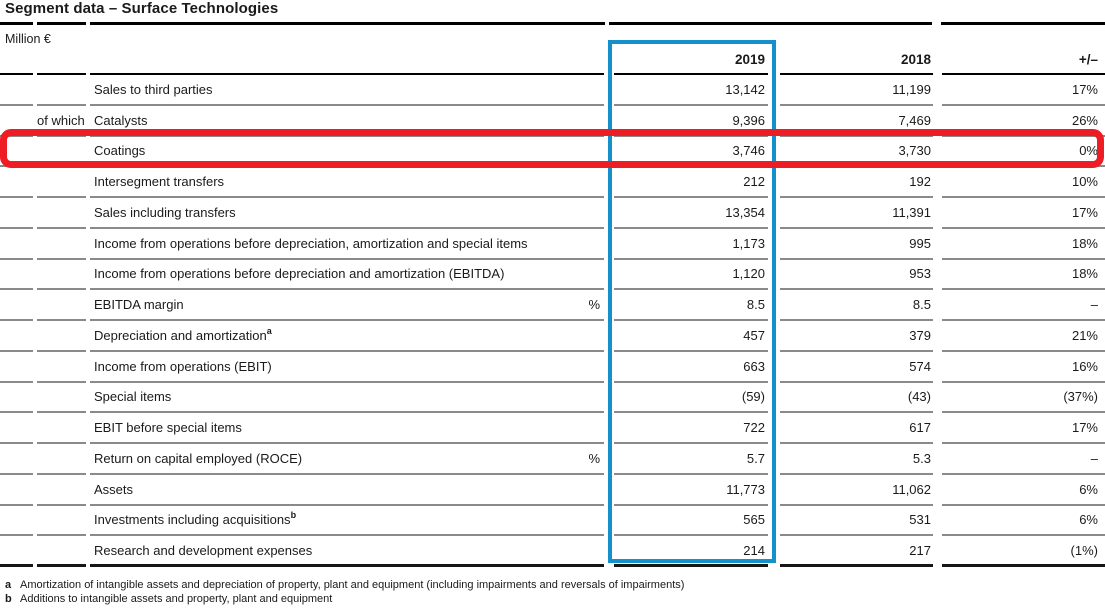 This screenshot has height=612, width=1105. I want to click on row-label: Research and development expenses, so click(203, 550).